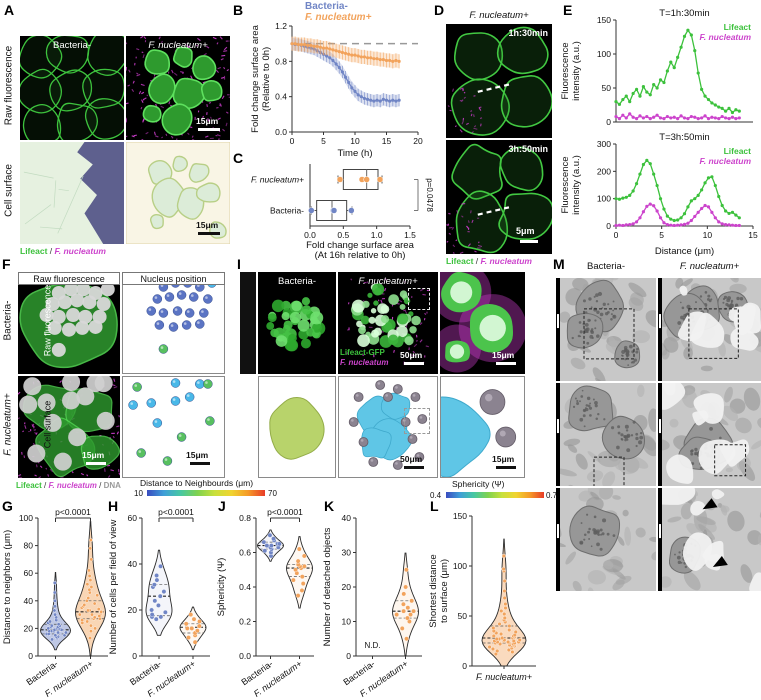 The height and width of the screenshot is (700, 761). I want to click on image-a-surface-fnucleatum, so click(178, 193).